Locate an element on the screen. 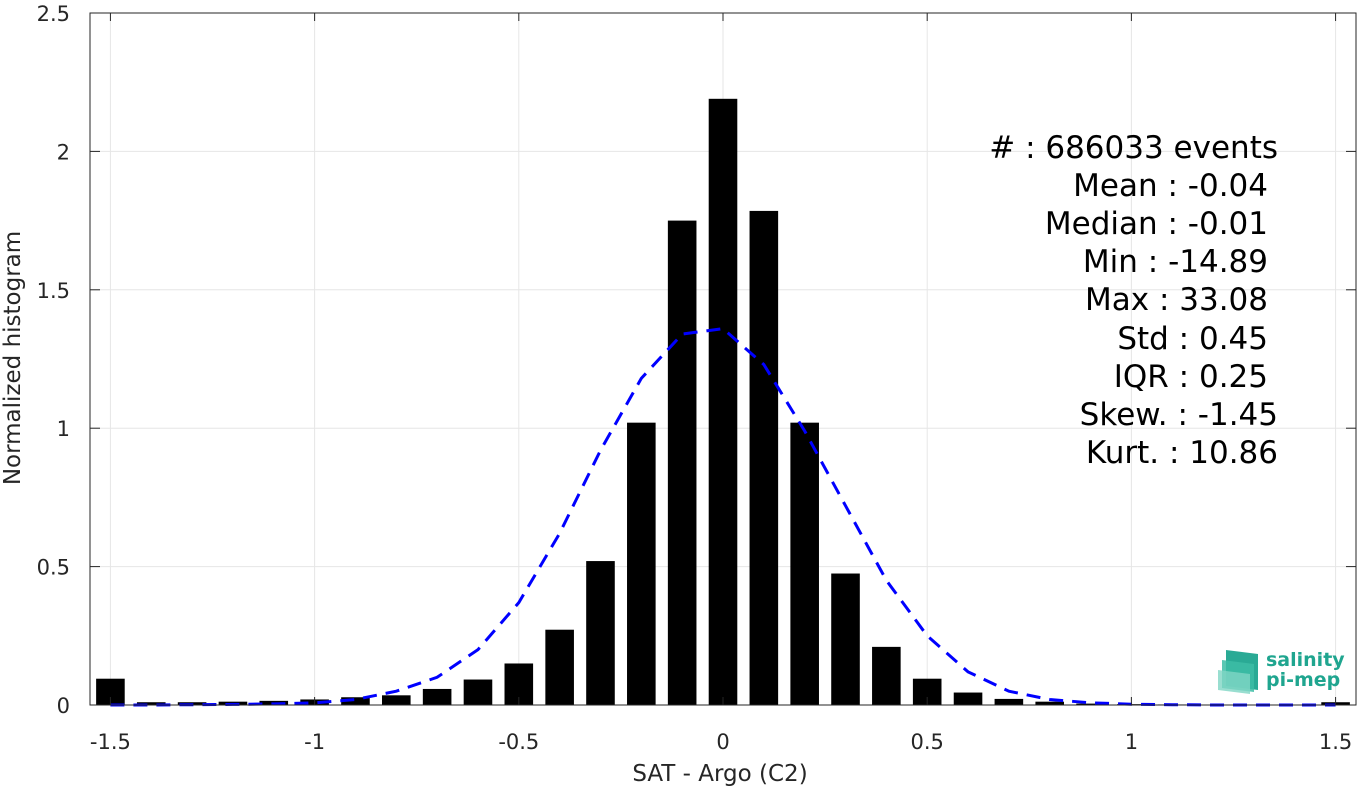 Image resolution: width=1367 pixels, height=787 pixels. x-tick-label-4: 0.5 is located at coordinates (926, 742).